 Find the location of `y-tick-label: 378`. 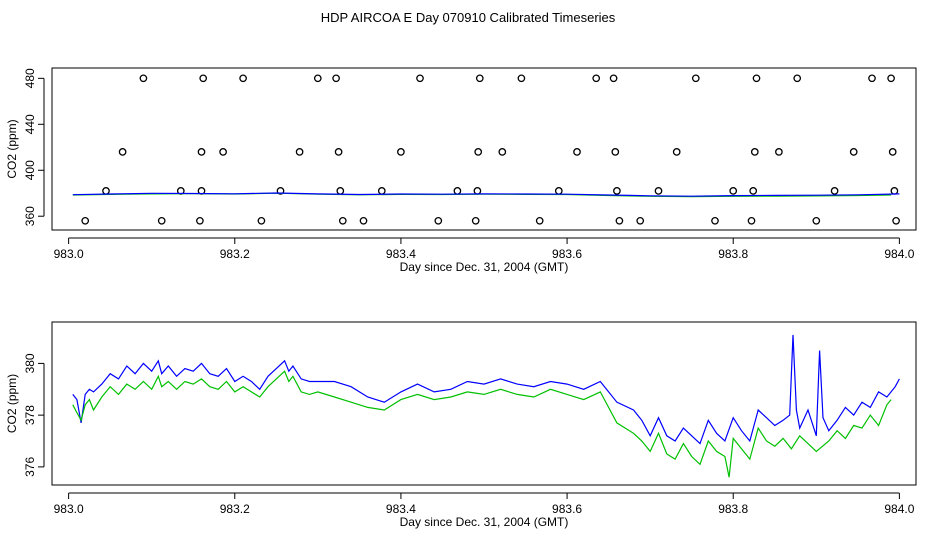

y-tick-label: 378 is located at coordinates (30, 415).